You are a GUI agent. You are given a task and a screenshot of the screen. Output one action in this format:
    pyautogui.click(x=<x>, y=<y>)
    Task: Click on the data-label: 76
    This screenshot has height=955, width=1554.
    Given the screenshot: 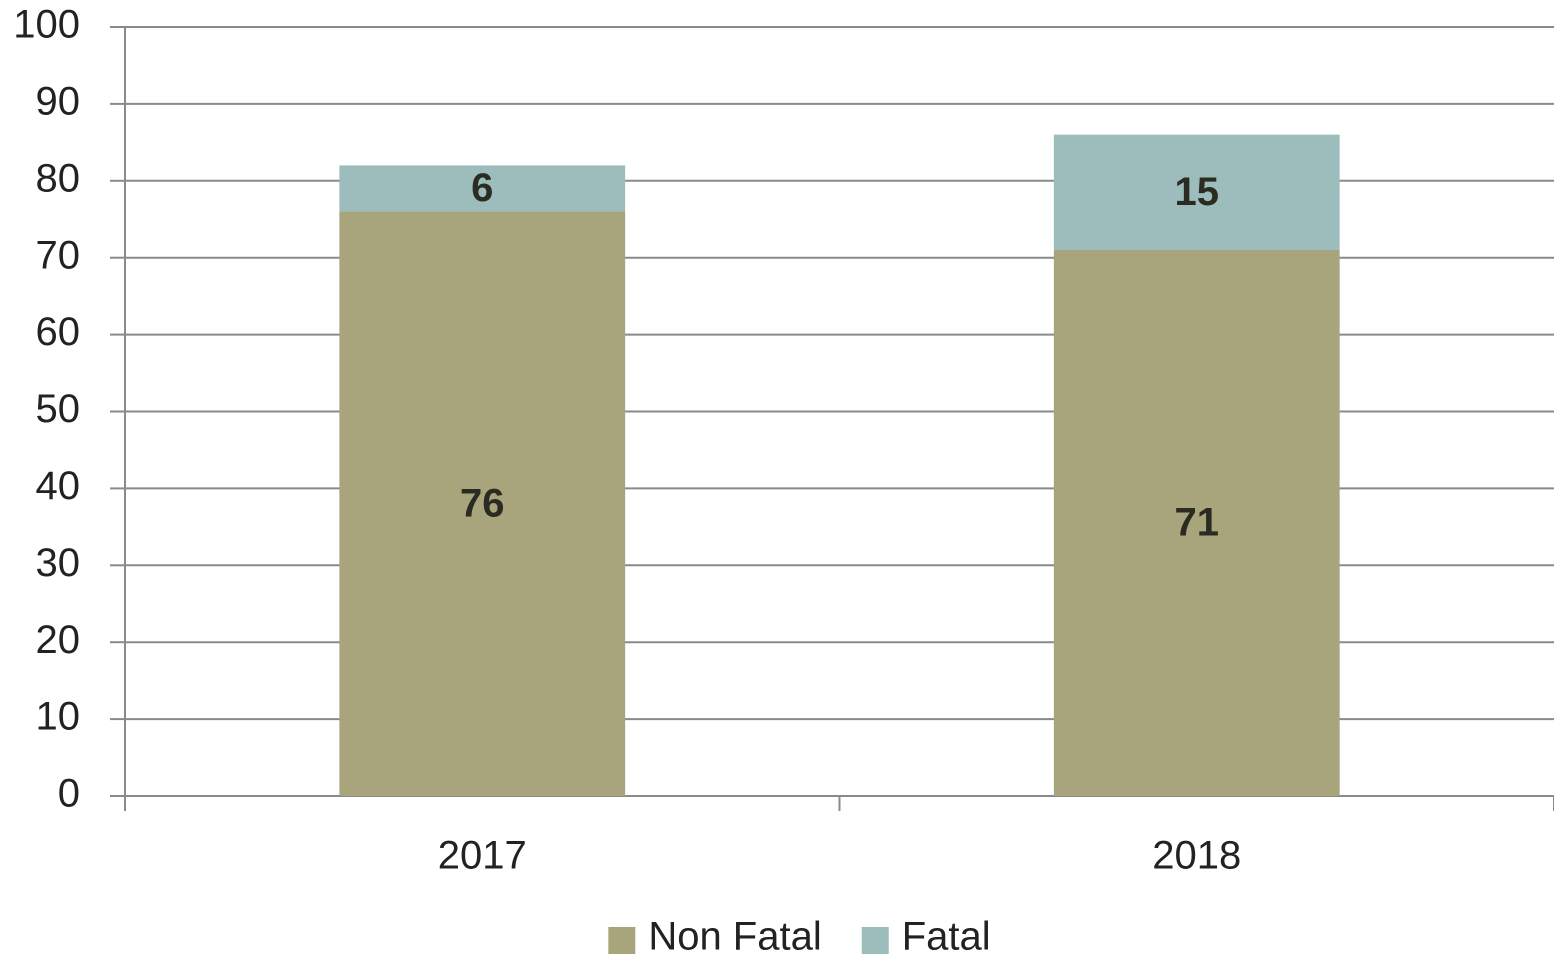 What is the action you would take?
    pyautogui.click(x=482, y=503)
    